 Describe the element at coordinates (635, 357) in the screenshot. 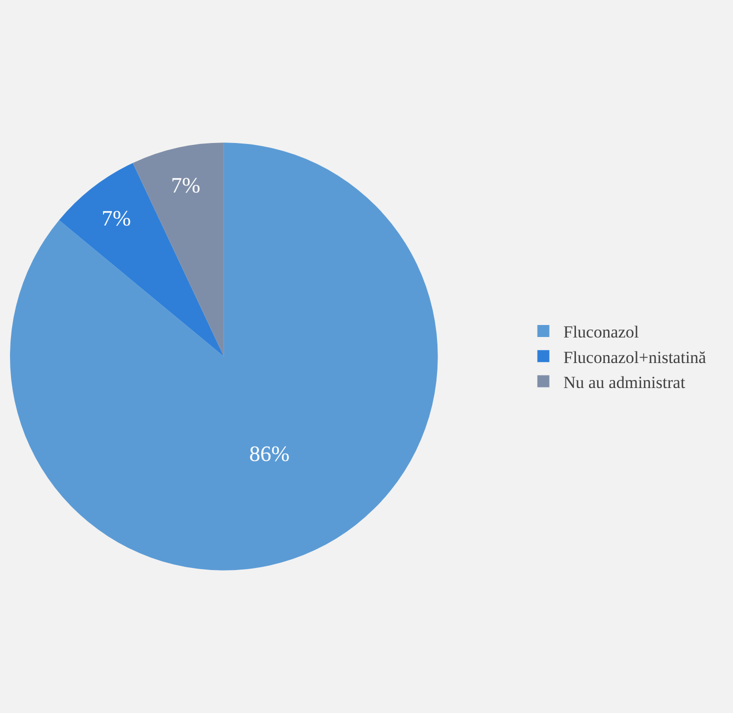

I see `legend-label: Fluconazol+nistatină` at that location.